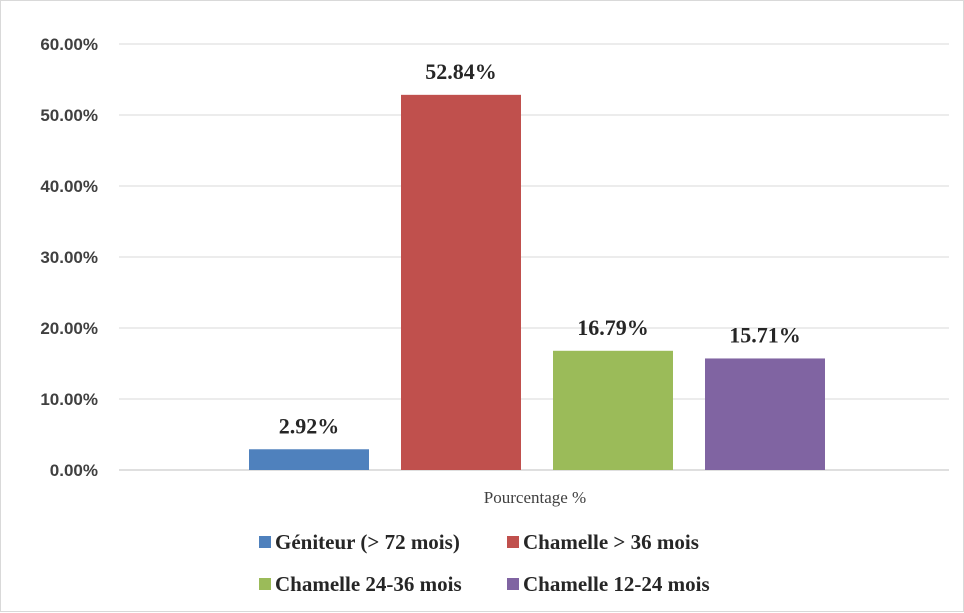 Image resolution: width=964 pixels, height=613 pixels. Describe the element at coordinates (367, 542) in the screenshot. I see `legend-label: Géniteur (> 72 mois)` at that location.